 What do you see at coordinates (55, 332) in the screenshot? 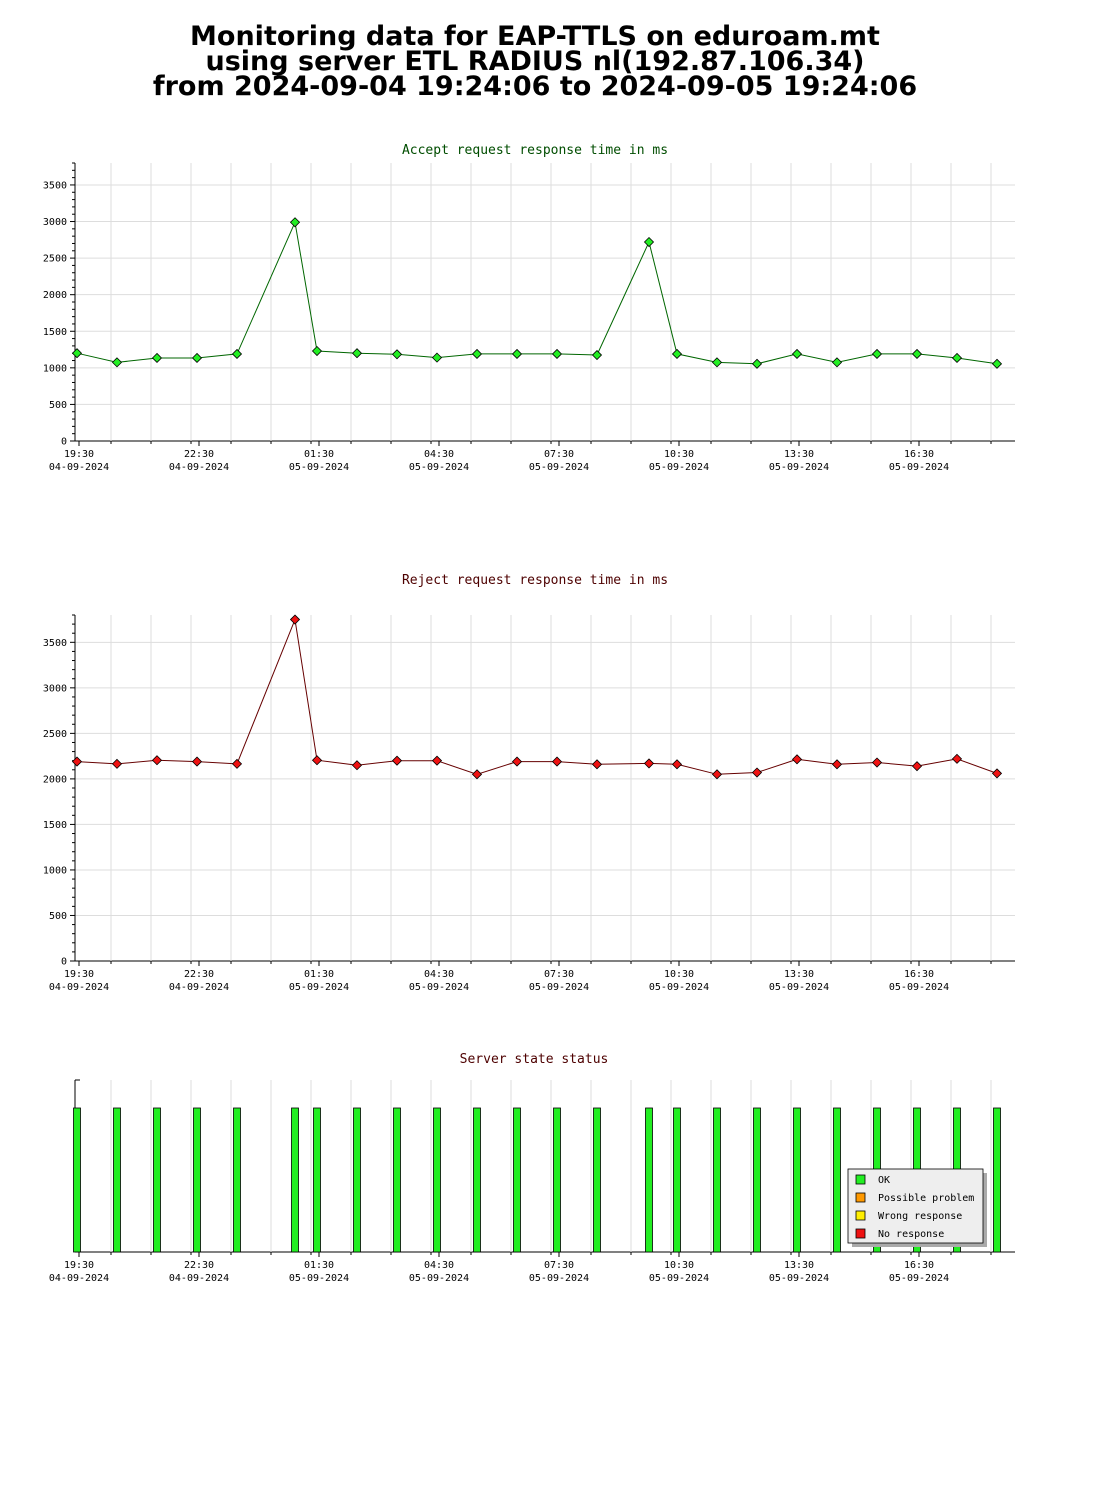
I see `y-tick-label: 1500` at bounding box center [55, 332].